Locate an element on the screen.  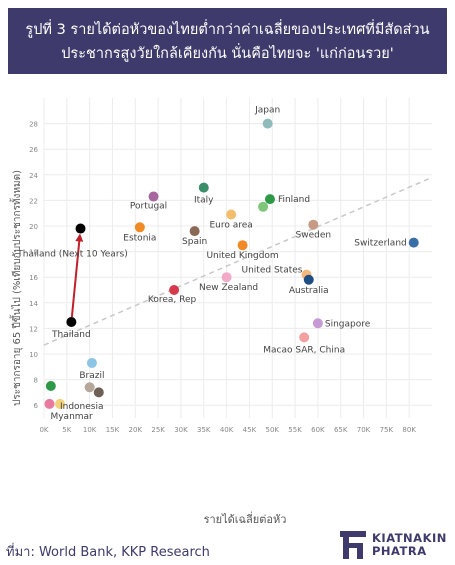
point-label: Thailand (Next 10 Years) is located at coordinates (71, 255).